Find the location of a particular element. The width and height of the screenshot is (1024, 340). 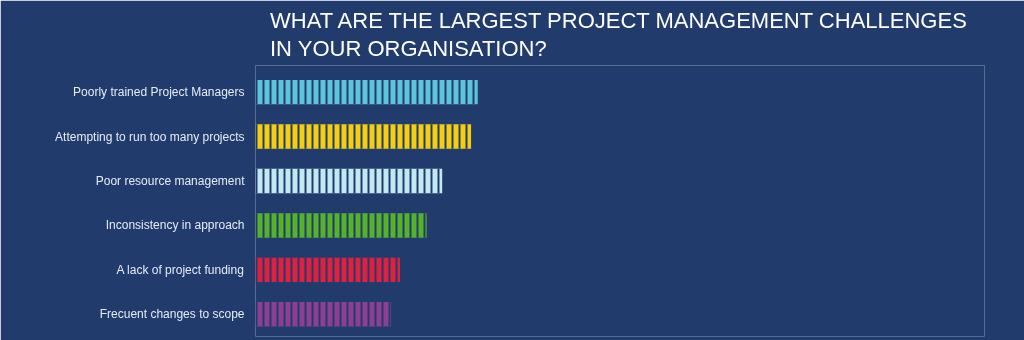

y-tick-label: Poorly trained Project Managers is located at coordinates (159, 92).